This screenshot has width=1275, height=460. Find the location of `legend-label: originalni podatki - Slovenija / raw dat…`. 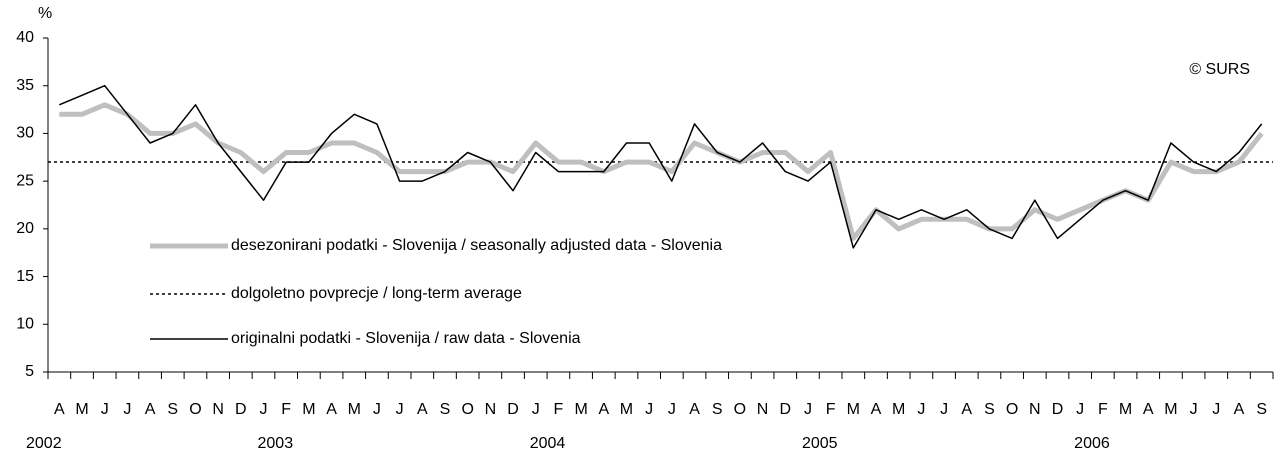

legend-label: originalni podatki - Slovenija / raw dat… is located at coordinates (406, 338).